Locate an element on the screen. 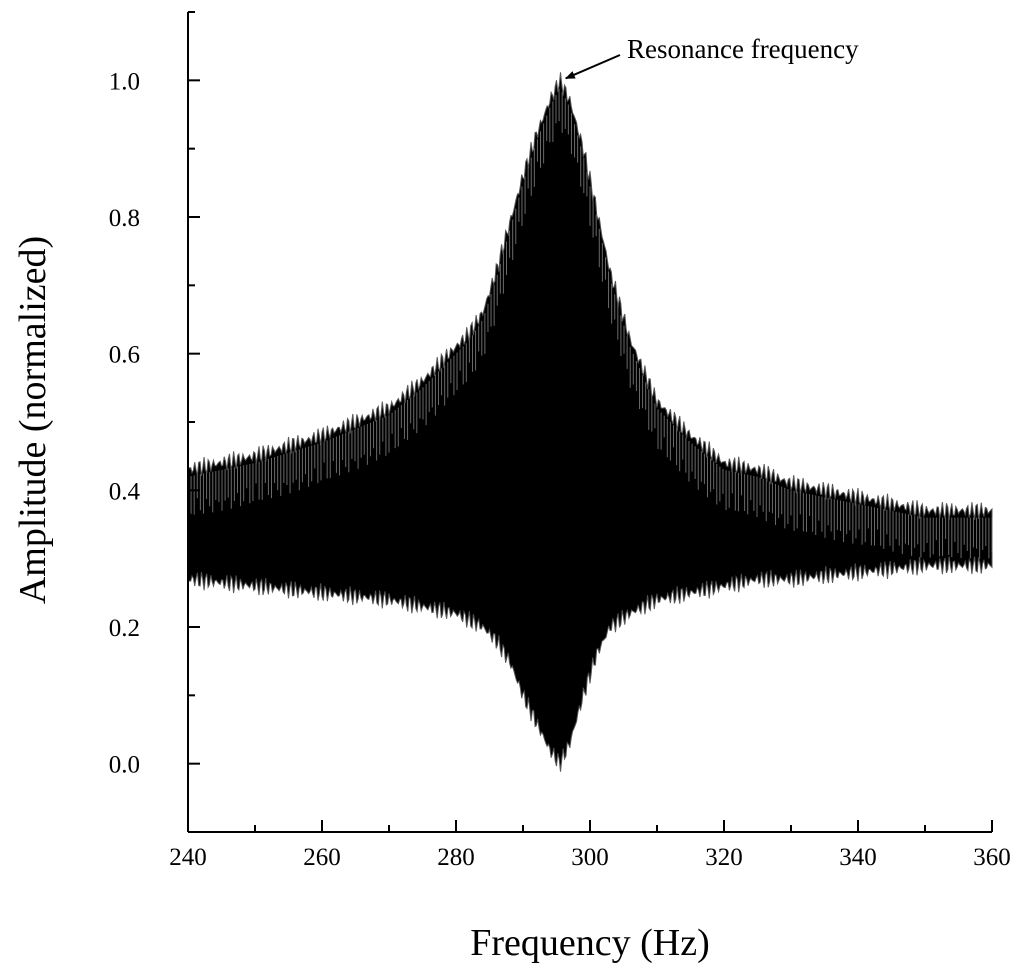 Image resolution: width=1024 pixels, height=977 pixels. x-axis-ticks: 240 260 280 300 320 340 360 is located at coordinates (590, 845).